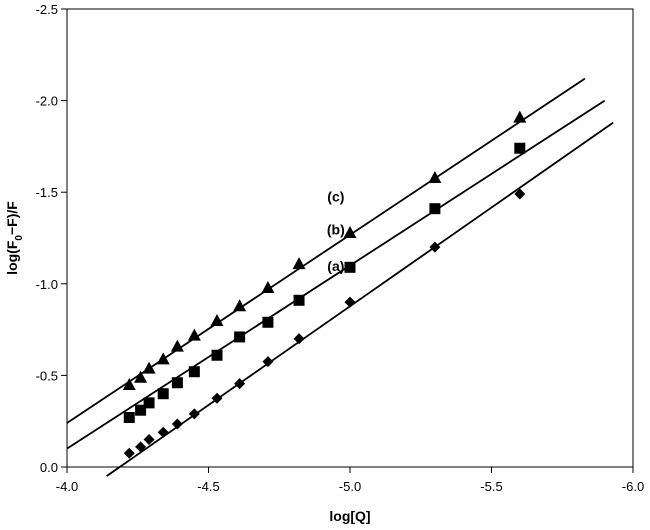  I want to click on y-tick-label: -1.0, so click(47, 284).